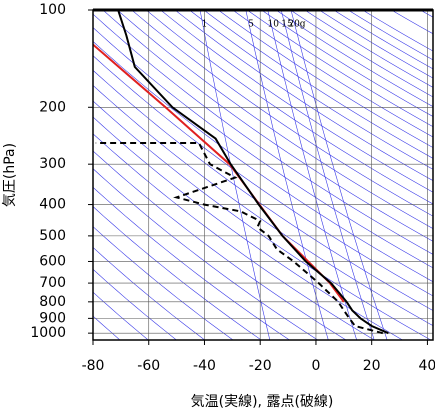 Image resolution: width=435 pixels, height=412 pixels. What do you see at coordinates (262, 402) in the screenshot?
I see `x-axis-label: 気温(実線), 露点(破線)` at bounding box center [262, 402].